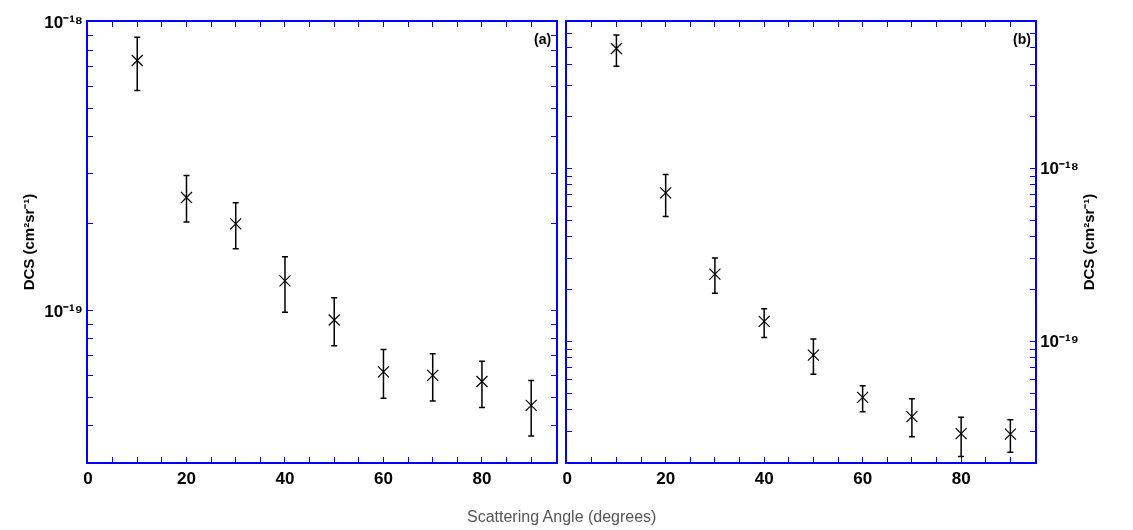  I want to click on annotation: (b), so click(1022, 39).